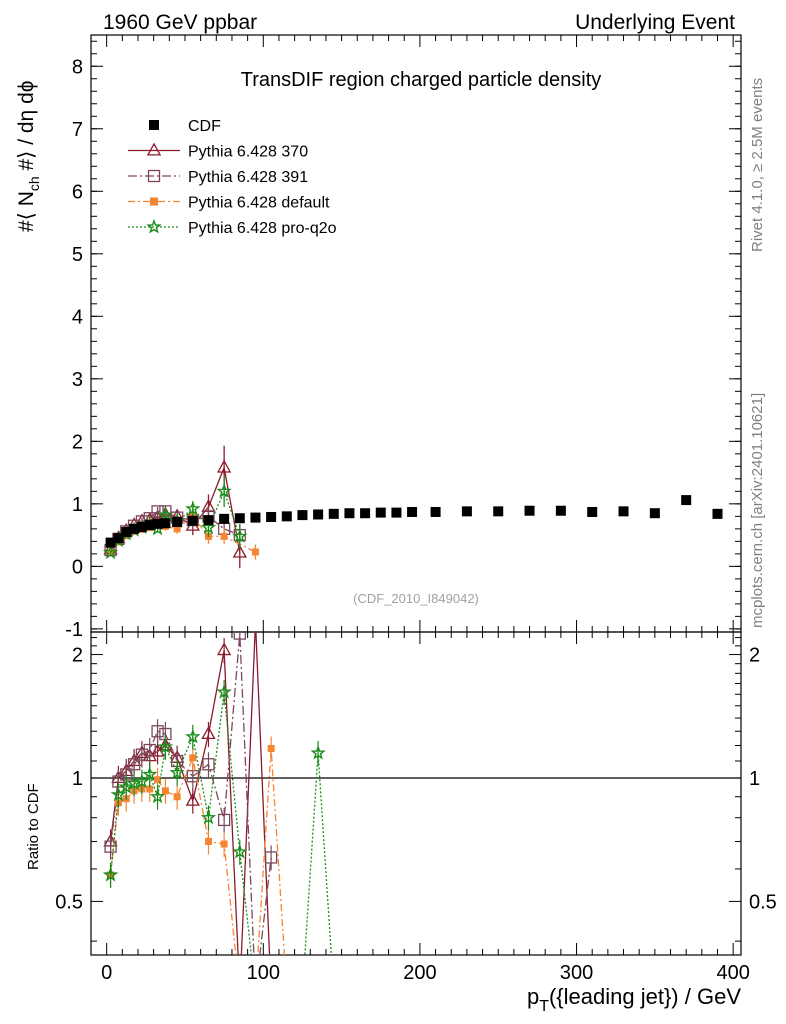 The width and height of the screenshot is (786, 1024). I want to click on legend-label: Pythia 6.428 pro-q2o, so click(262, 228).